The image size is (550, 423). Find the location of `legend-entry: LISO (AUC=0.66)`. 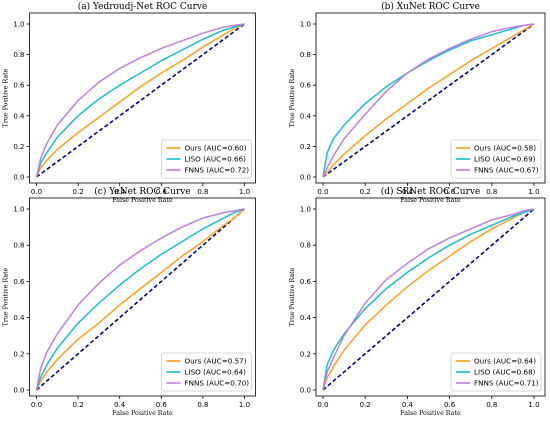

legend-entry: LISO (AUC=0.66) is located at coordinates (216, 159).